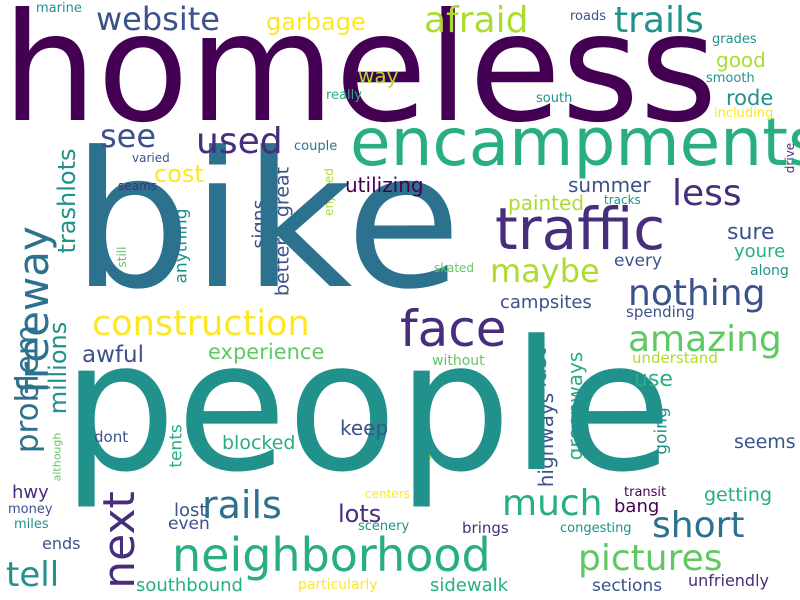 This screenshot has width=800, height=600. What do you see at coordinates (609, 185) in the screenshot?
I see `word-summer: summer` at bounding box center [609, 185].